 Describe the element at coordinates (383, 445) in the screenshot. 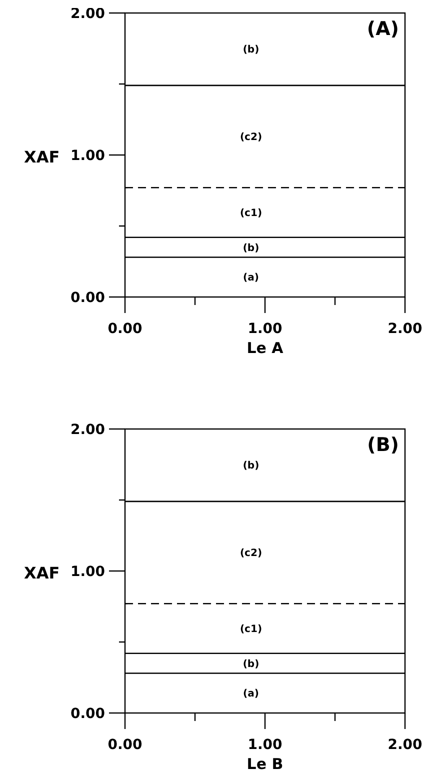

I see `chart-title: (B)` at that location.